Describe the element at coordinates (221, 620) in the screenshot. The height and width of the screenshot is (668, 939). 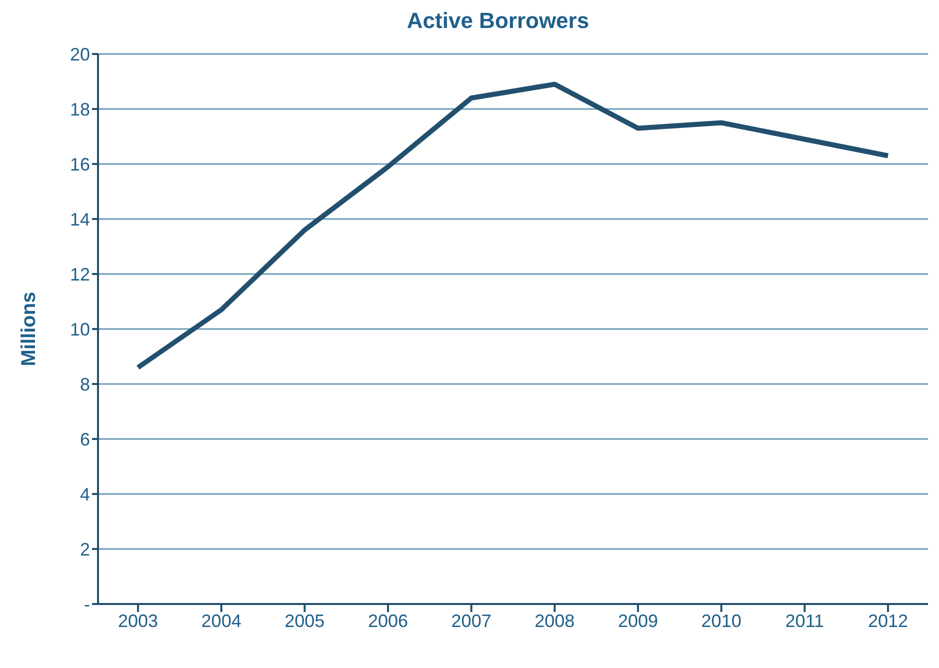
I see `x-tick-label: 2004` at that location.